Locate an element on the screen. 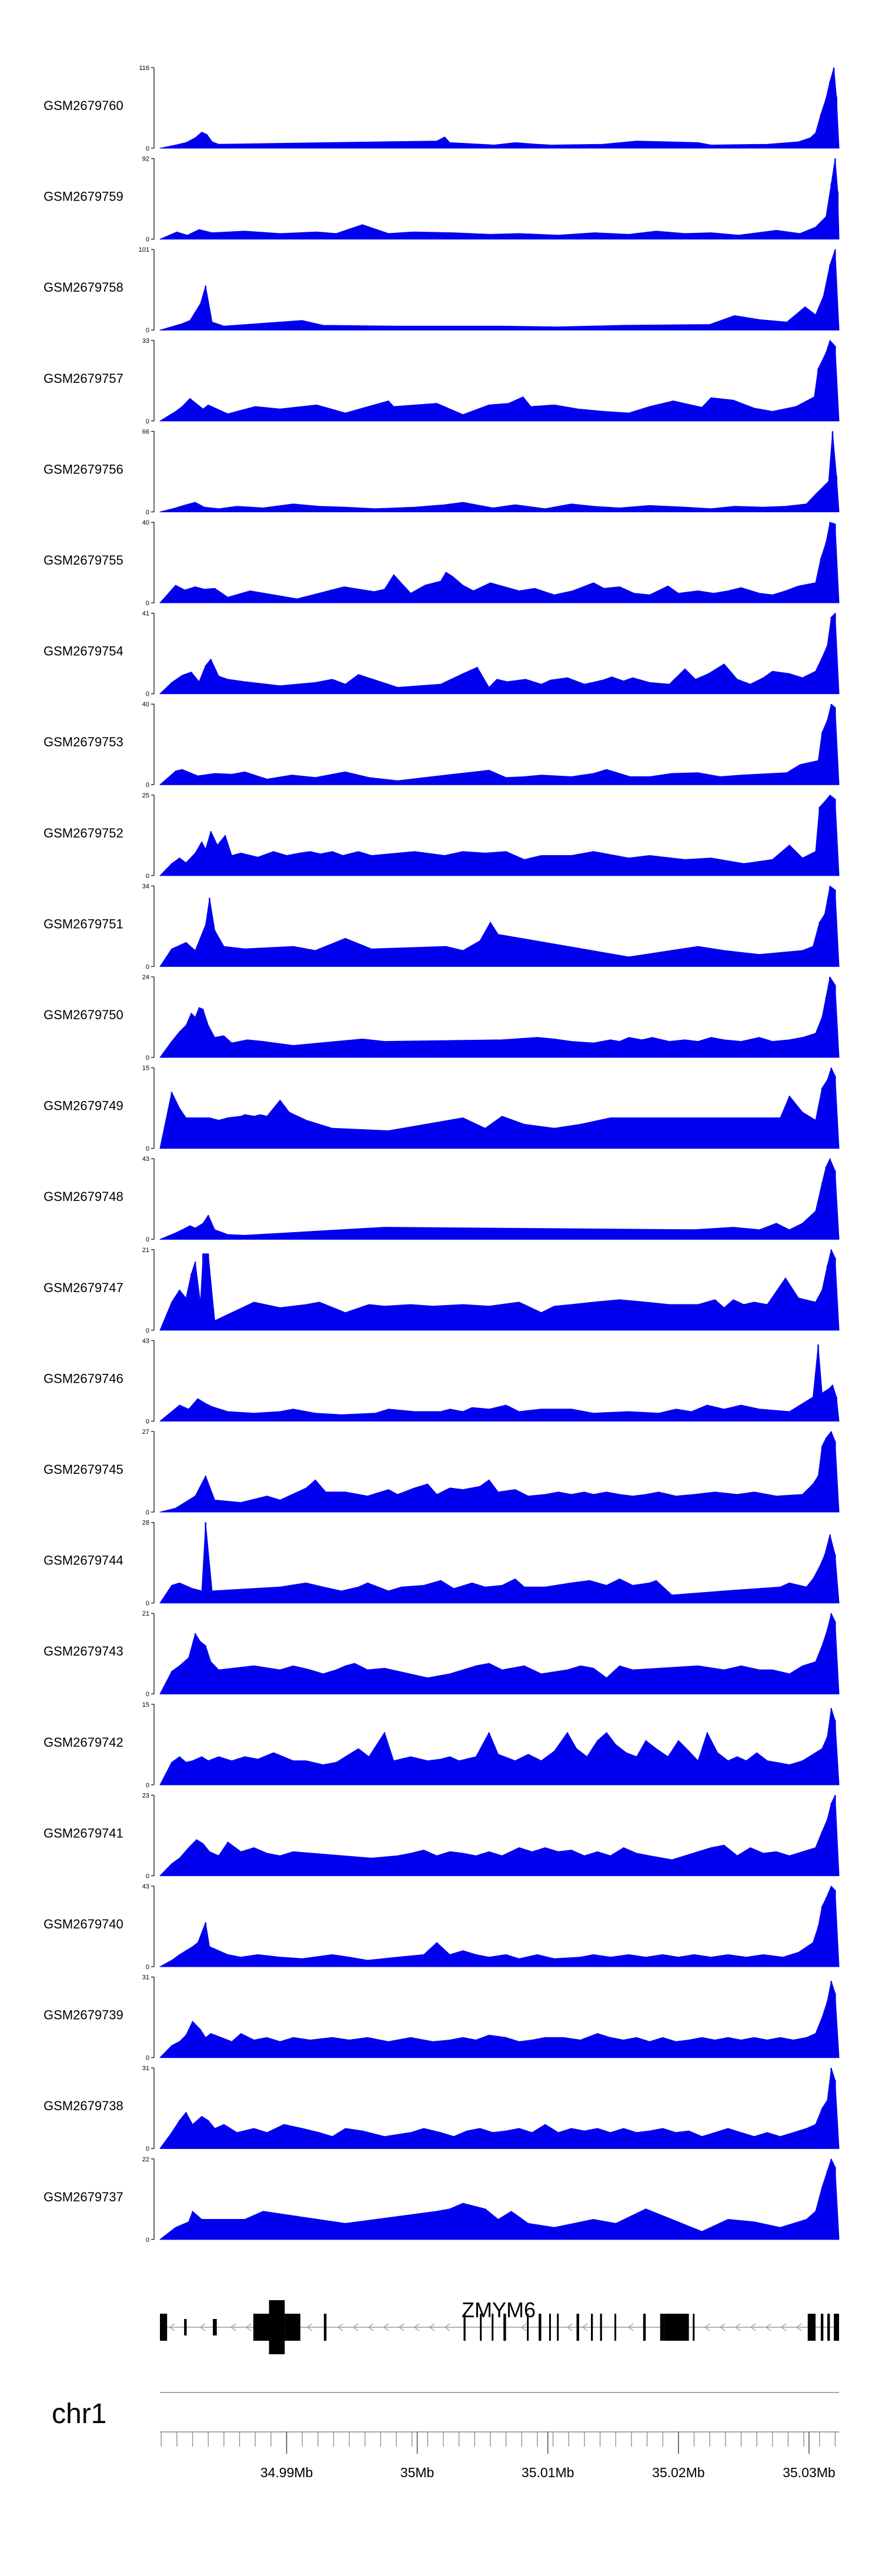 This screenshot has height=2576, width=882. y-max-label: 24 is located at coordinates (145, 977).